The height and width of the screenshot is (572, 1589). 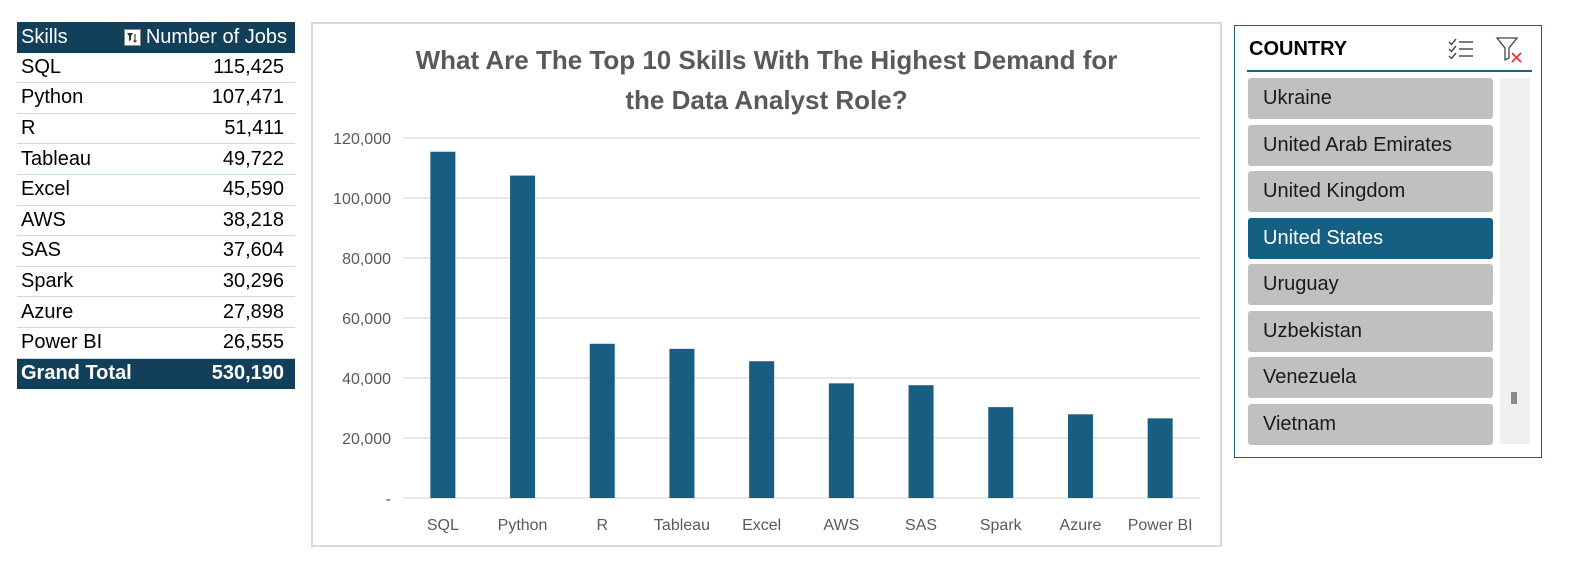 What do you see at coordinates (761, 525) in the screenshot?
I see `x-tick-label: Excel` at bounding box center [761, 525].